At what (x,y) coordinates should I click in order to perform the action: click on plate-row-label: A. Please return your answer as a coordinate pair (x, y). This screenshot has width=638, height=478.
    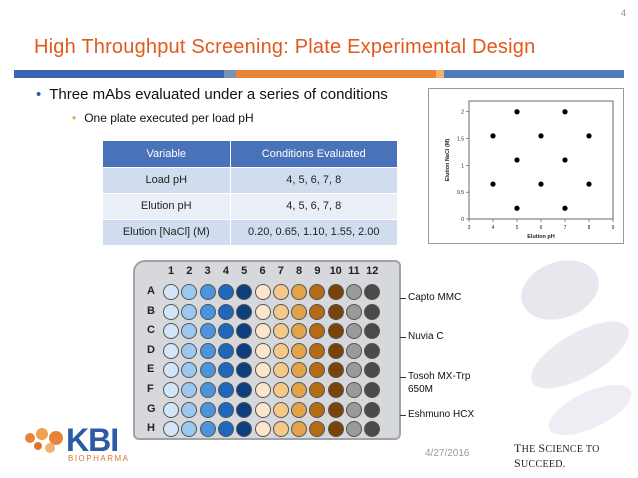
    Looking at the image, I should click on (151, 291).